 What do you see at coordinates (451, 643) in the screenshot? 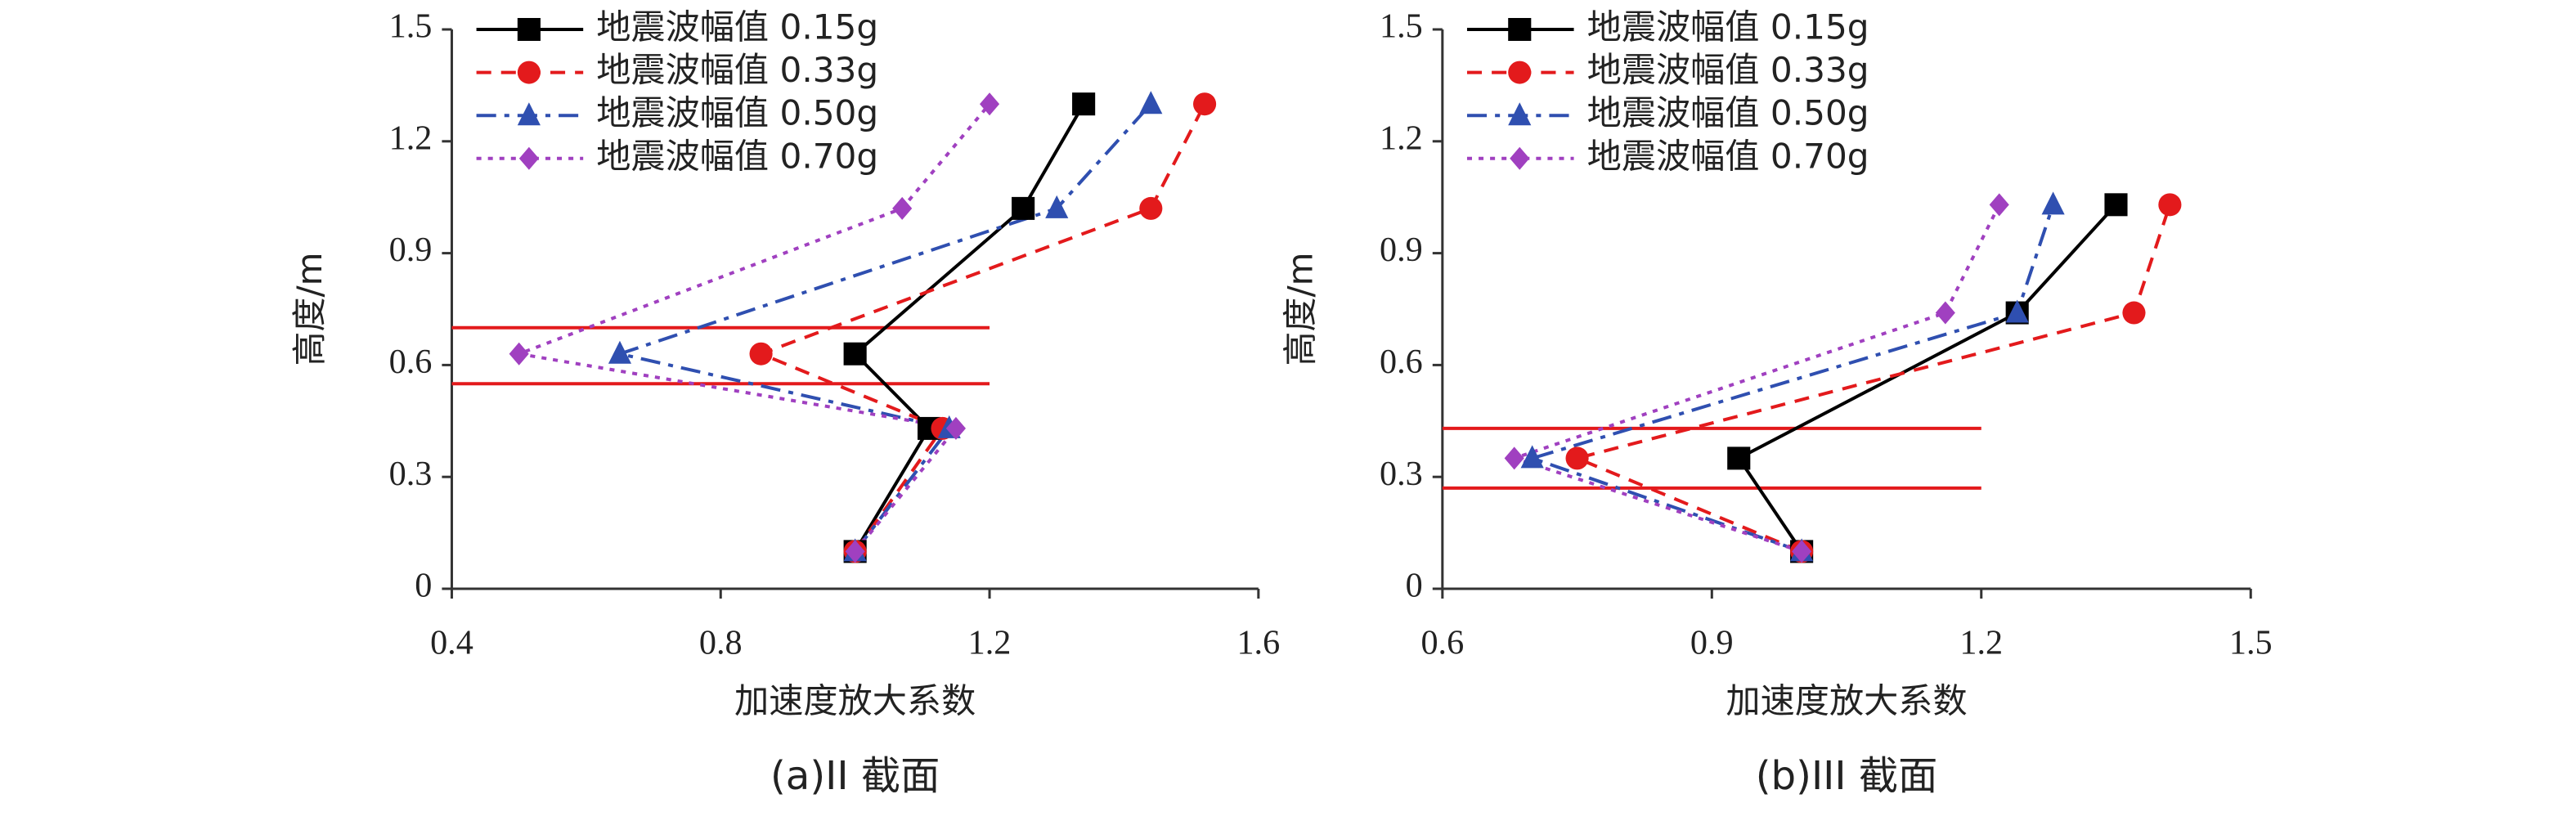
I see `x-tick-label: 0.4` at bounding box center [451, 643].